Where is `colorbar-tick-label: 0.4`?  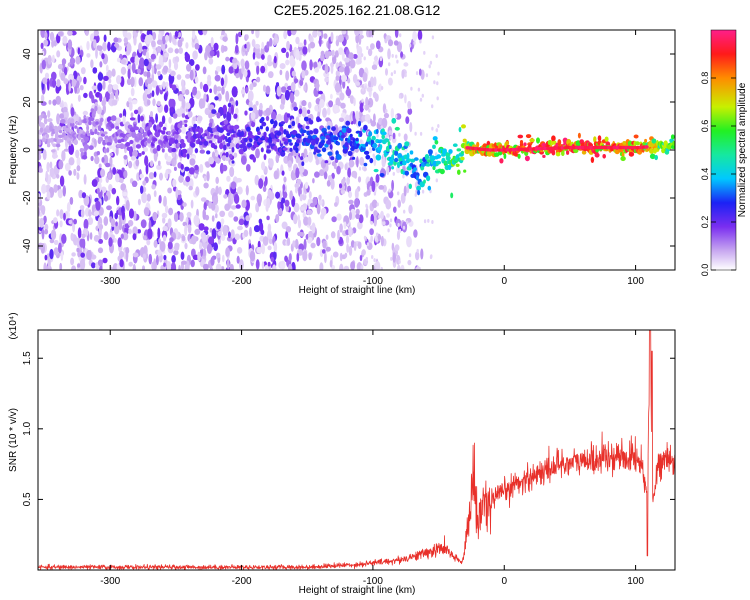
colorbar-tick-label: 0.4 is located at coordinates (705, 174).